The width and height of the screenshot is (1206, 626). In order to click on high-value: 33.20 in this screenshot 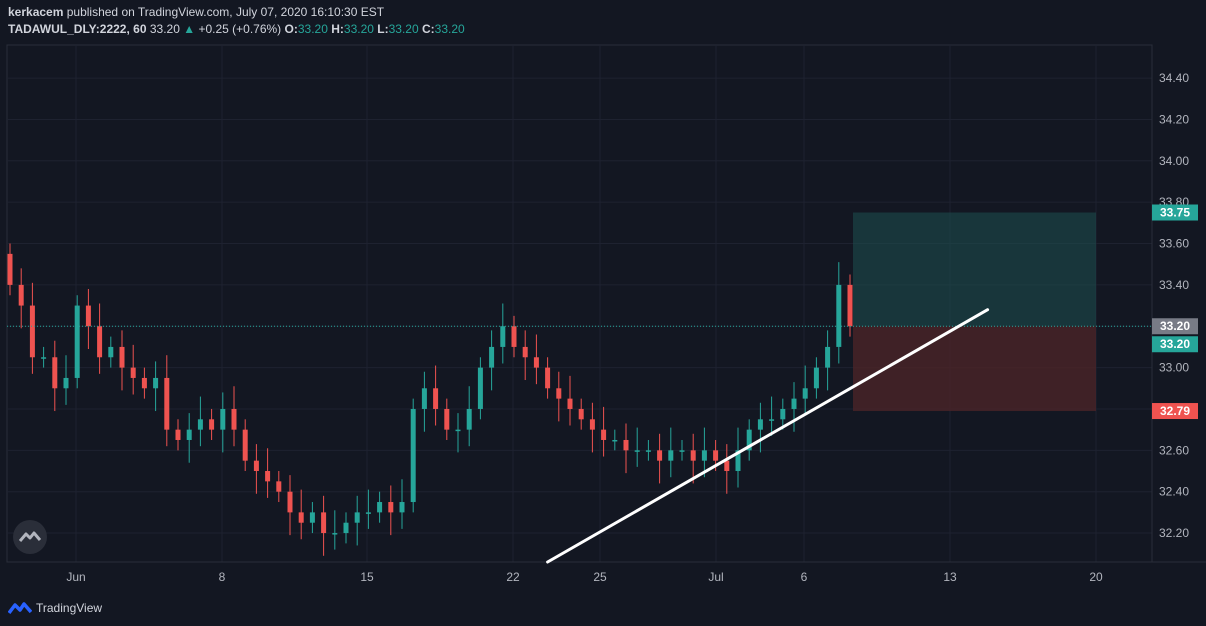, I will do `click(358, 29)`.